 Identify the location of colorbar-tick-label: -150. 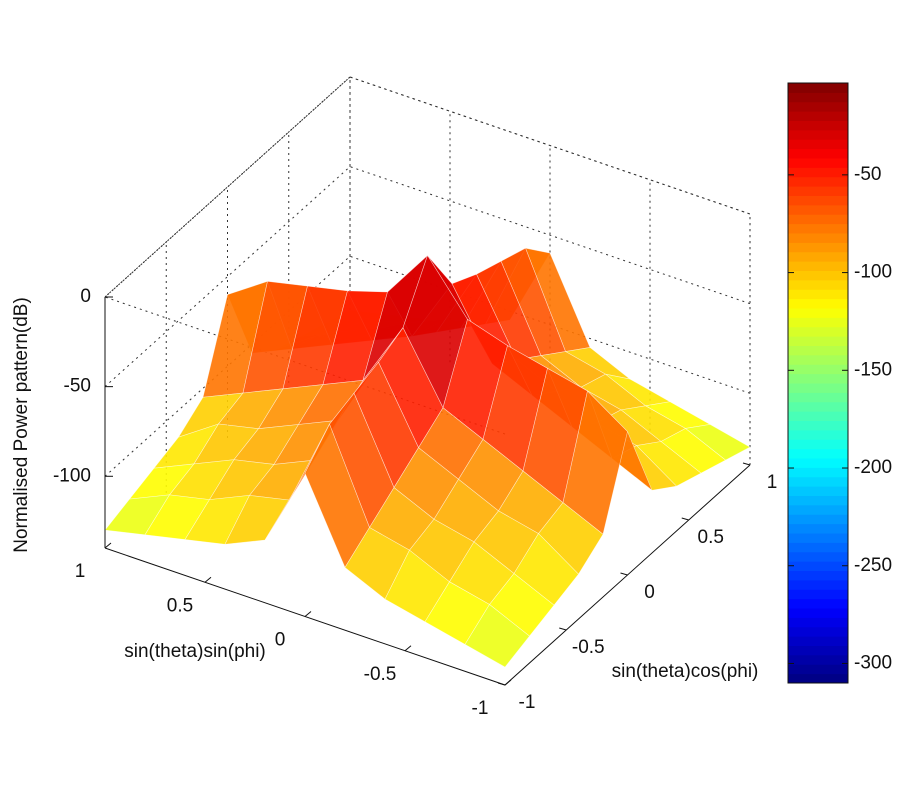
(873, 369).